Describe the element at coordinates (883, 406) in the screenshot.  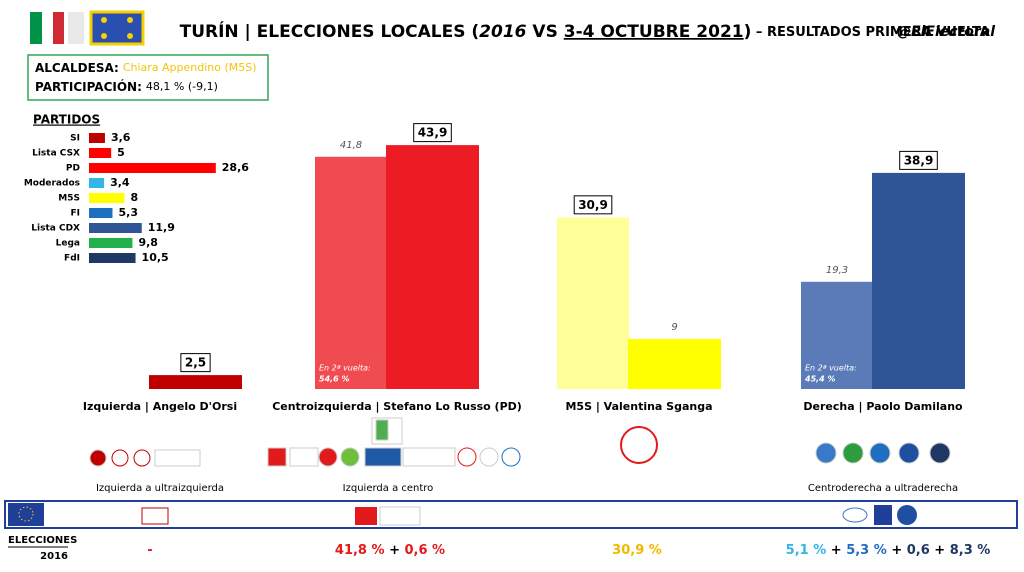
I see `candidate-label: Derecha | Paolo Damilano` at that location.